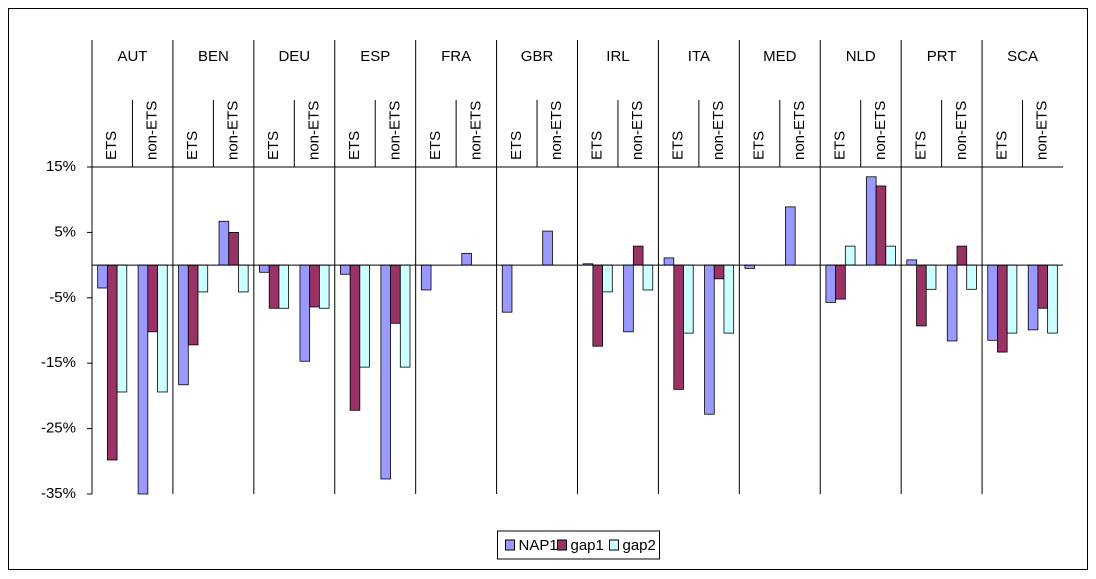 The height and width of the screenshot is (579, 1096). I want to click on y-tick-label: 5%, so click(65, 231).